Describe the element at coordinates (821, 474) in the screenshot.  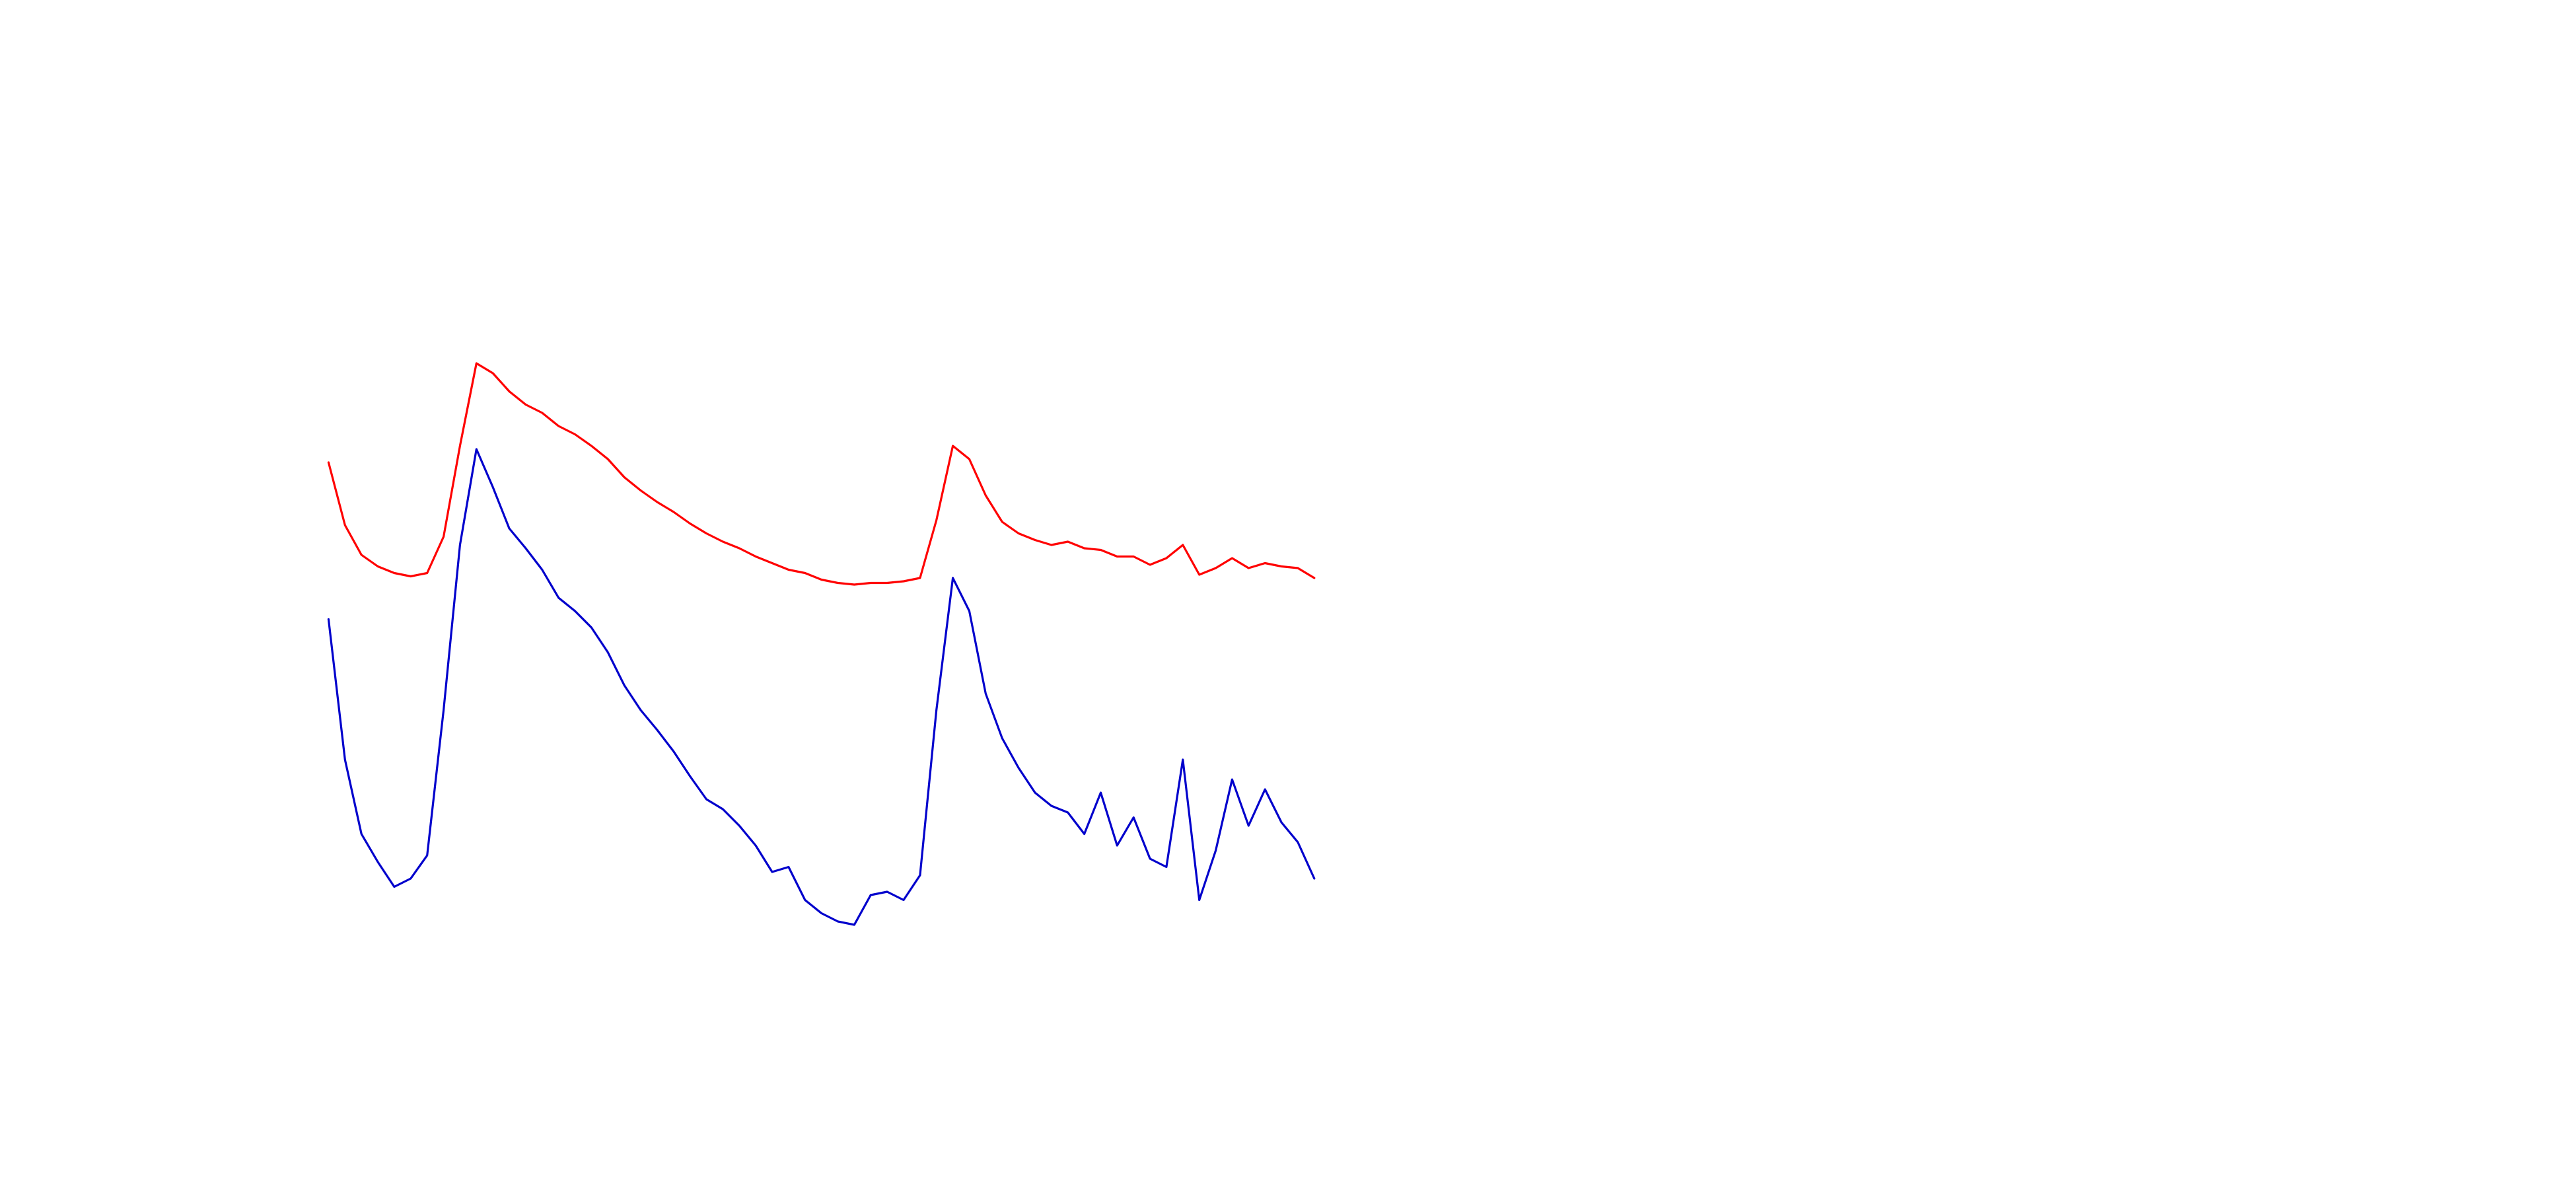
I see `series-line` at that location.